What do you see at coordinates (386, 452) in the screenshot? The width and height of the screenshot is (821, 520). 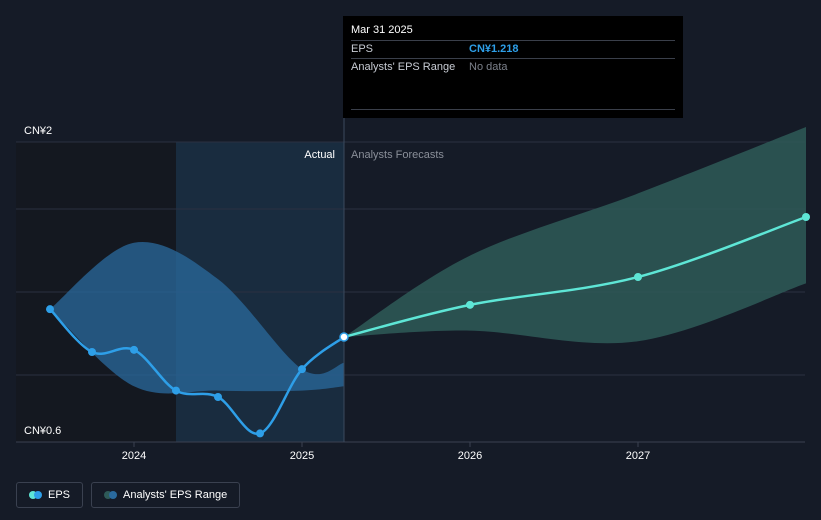 I see `x-axis-ticks: 2024 2025 2026 2027` at bounding box center [386, 452].